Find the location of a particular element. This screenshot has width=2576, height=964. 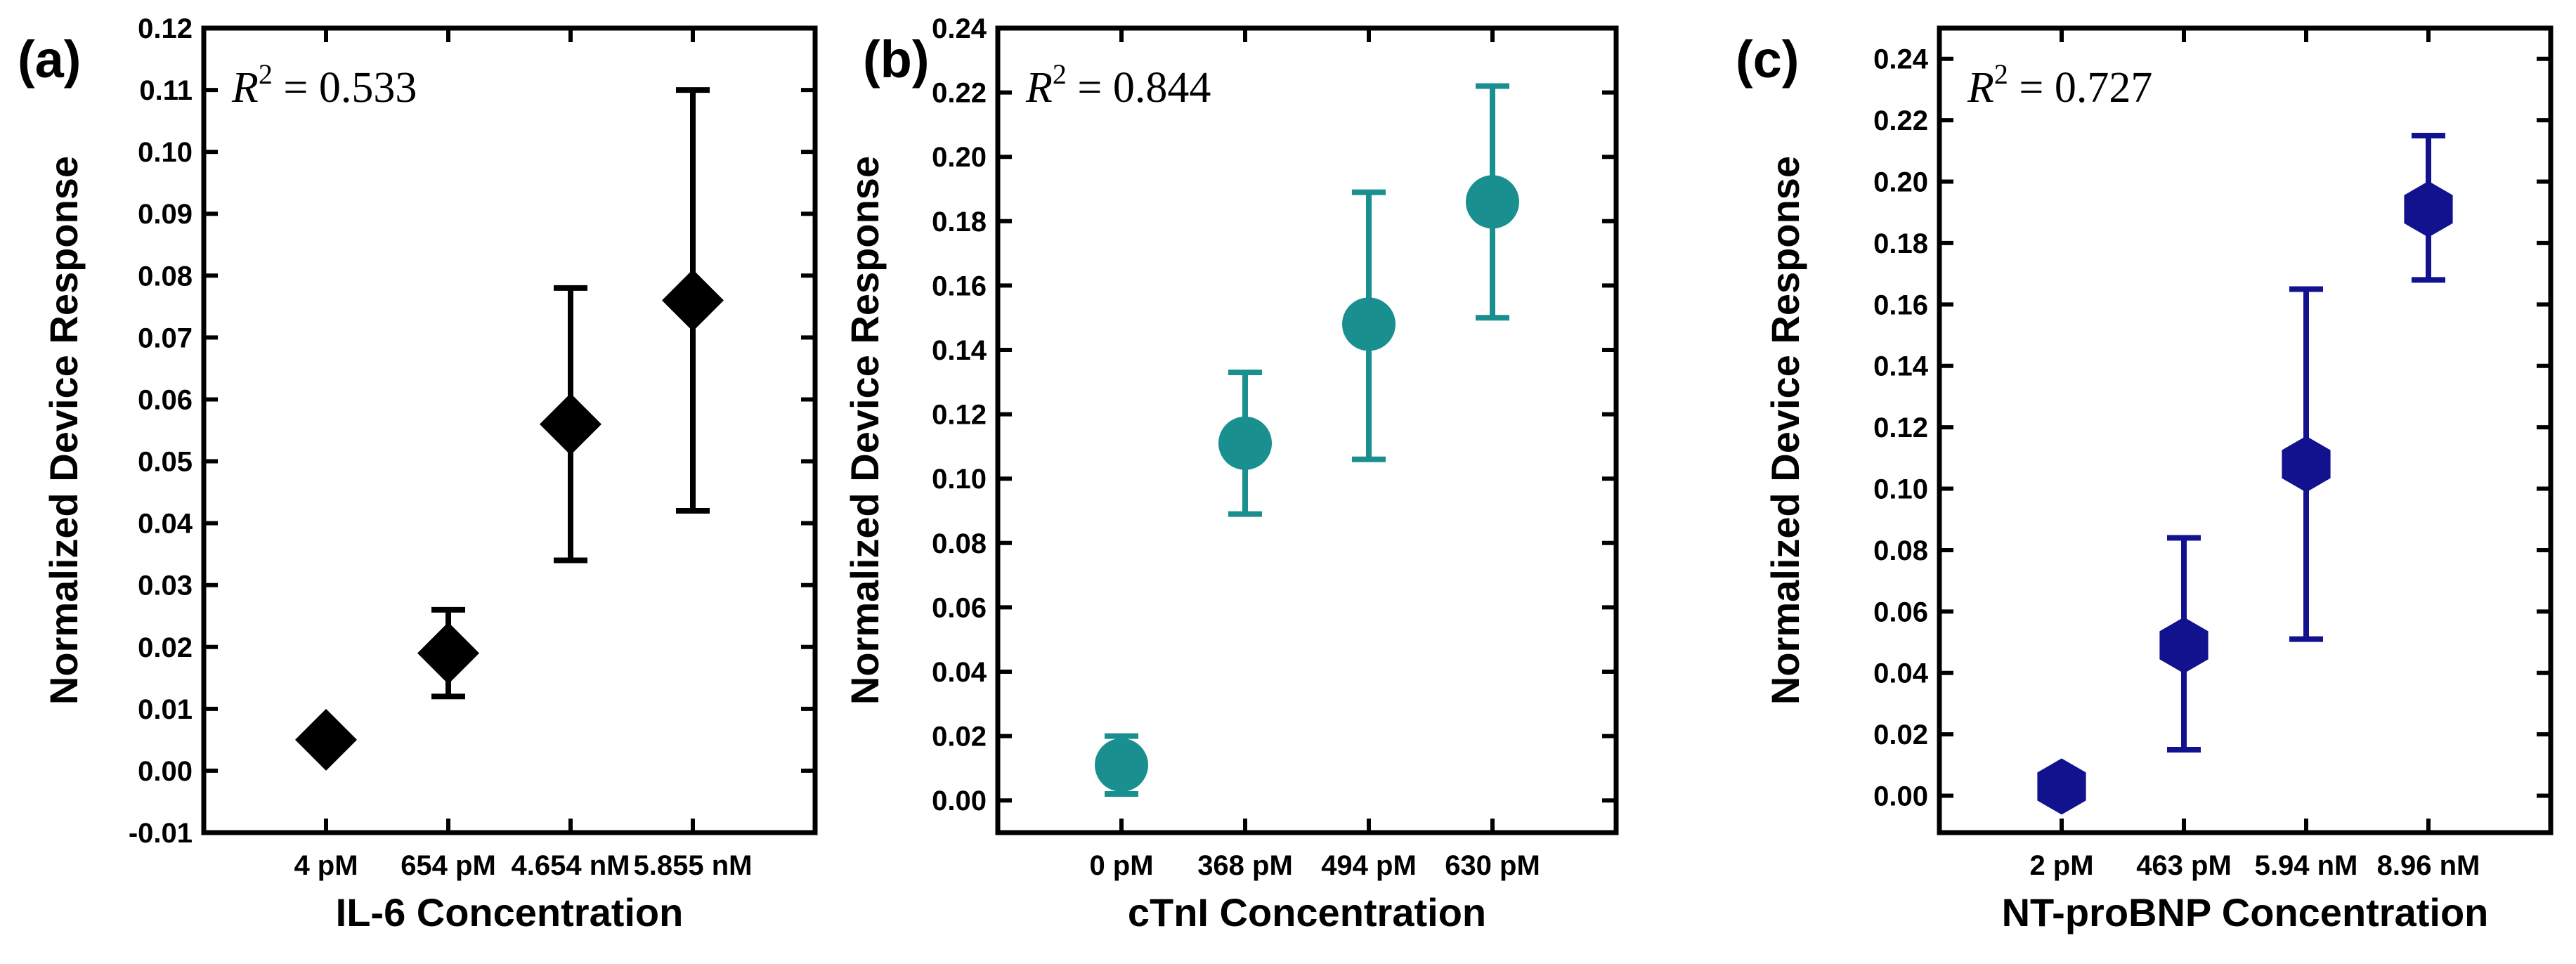

x-axis-title: IL-6 Concentration is located at coordinates (510, 912).